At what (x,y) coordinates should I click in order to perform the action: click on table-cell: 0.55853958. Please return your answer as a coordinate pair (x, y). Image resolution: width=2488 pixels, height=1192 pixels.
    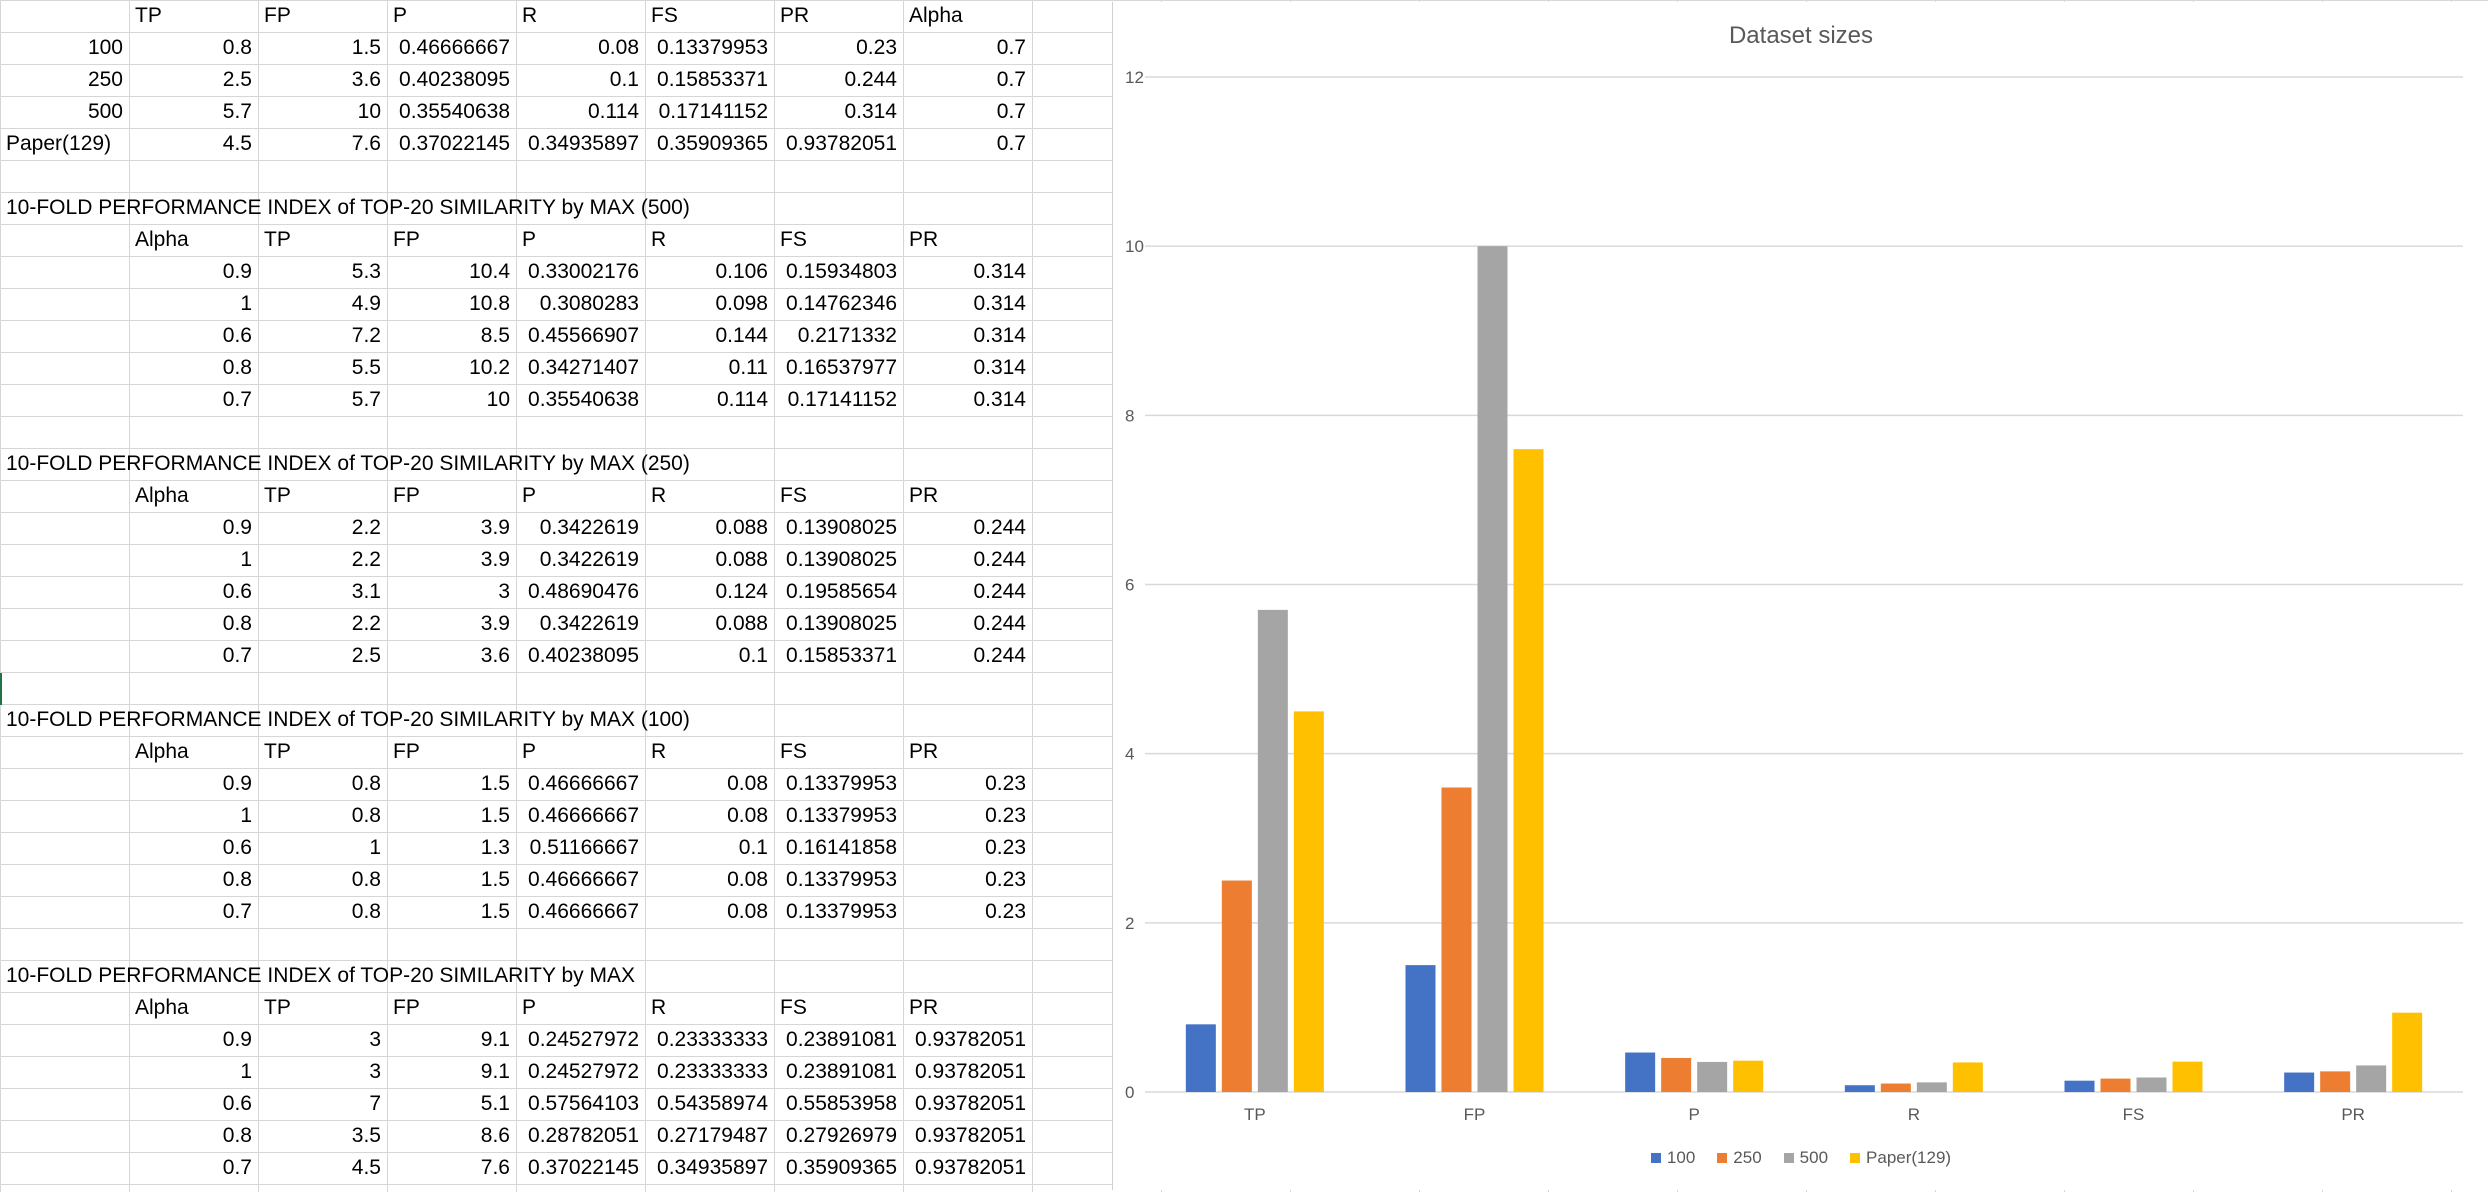
    Looking at the image, I should click on (841, 1103).